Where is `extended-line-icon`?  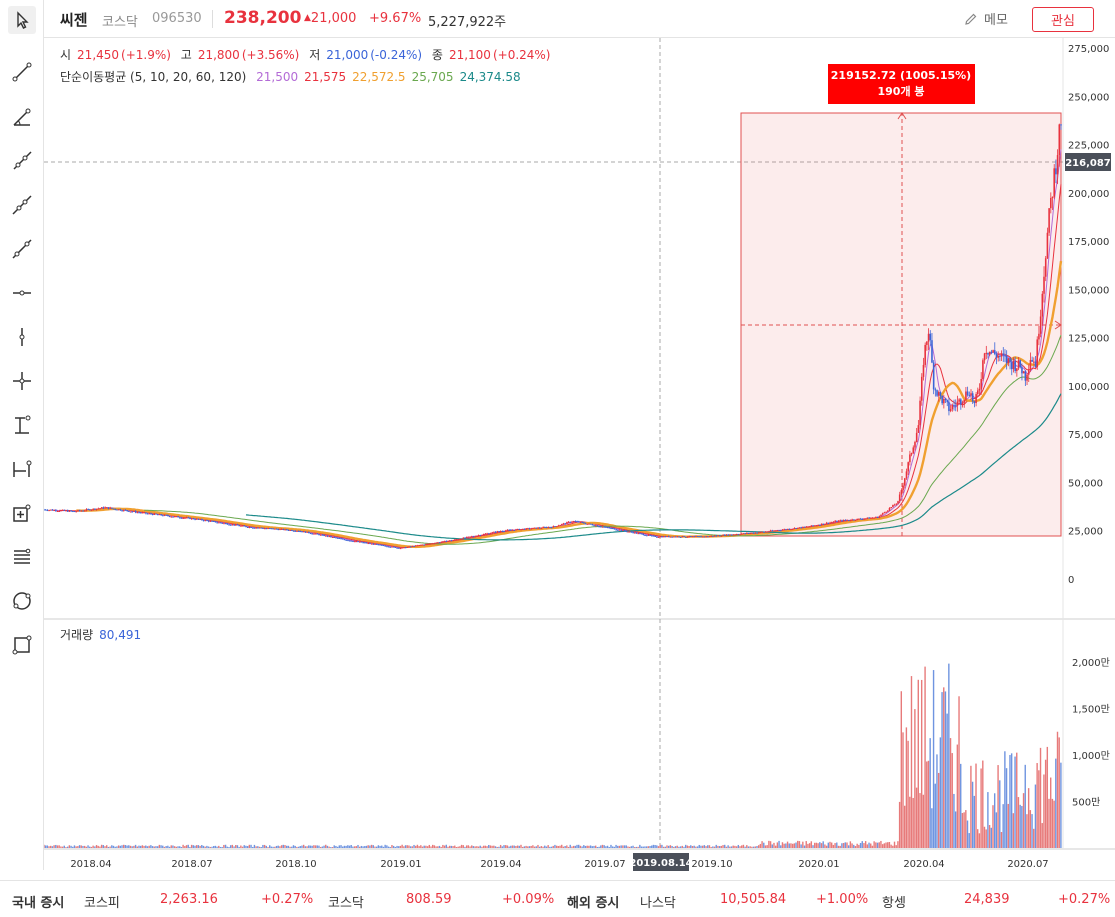
extended-line-icon is located at coordinates (22, 205).